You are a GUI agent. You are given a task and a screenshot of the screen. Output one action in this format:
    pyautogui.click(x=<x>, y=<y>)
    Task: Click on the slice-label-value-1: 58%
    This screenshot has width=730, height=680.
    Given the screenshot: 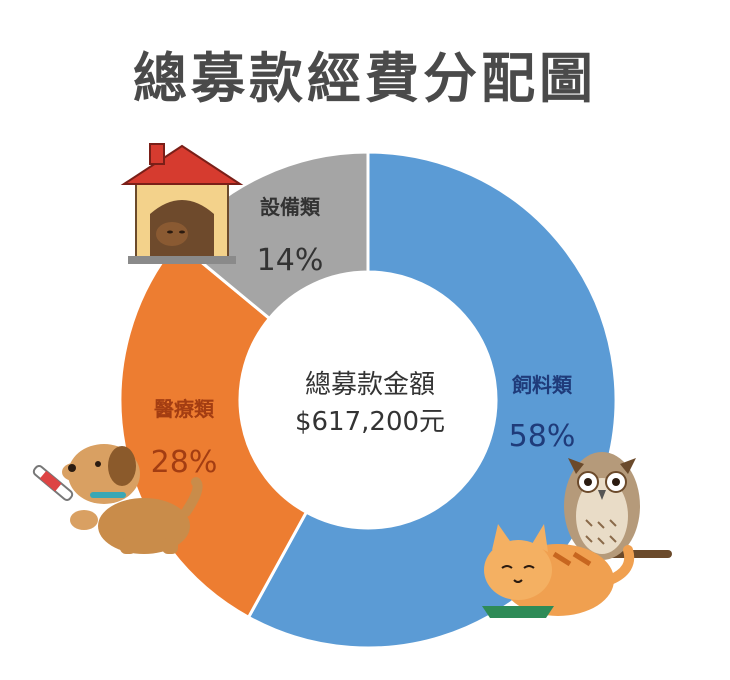 What is the action you would take?
    pyautogui.click(x=542, y=436)
    